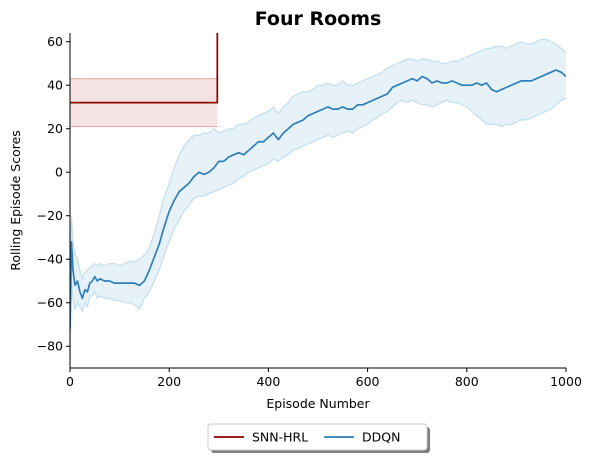 This screenshot has width=592, height=459. I want to click on x-tick-label: 800, so click(467, 381).